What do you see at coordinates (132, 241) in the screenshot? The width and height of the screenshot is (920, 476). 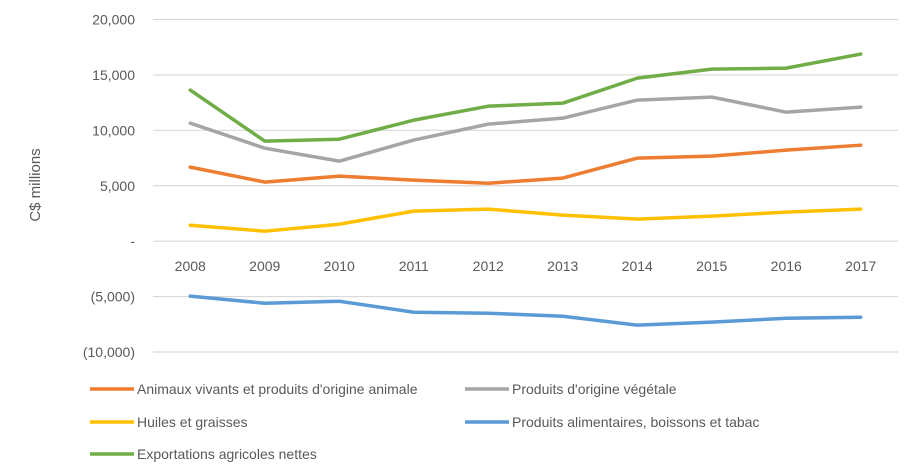 I see `y-tick-label: -` at bounding box center [132, 241].